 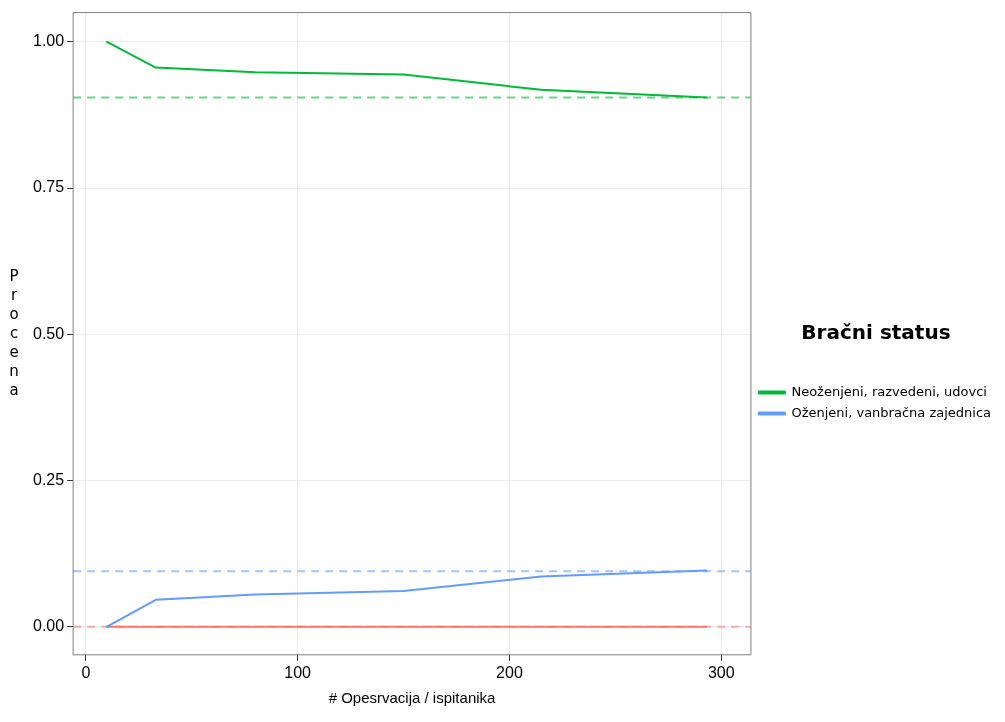 I want to click on x-tick-label: 100, so click(x=298, y=672).